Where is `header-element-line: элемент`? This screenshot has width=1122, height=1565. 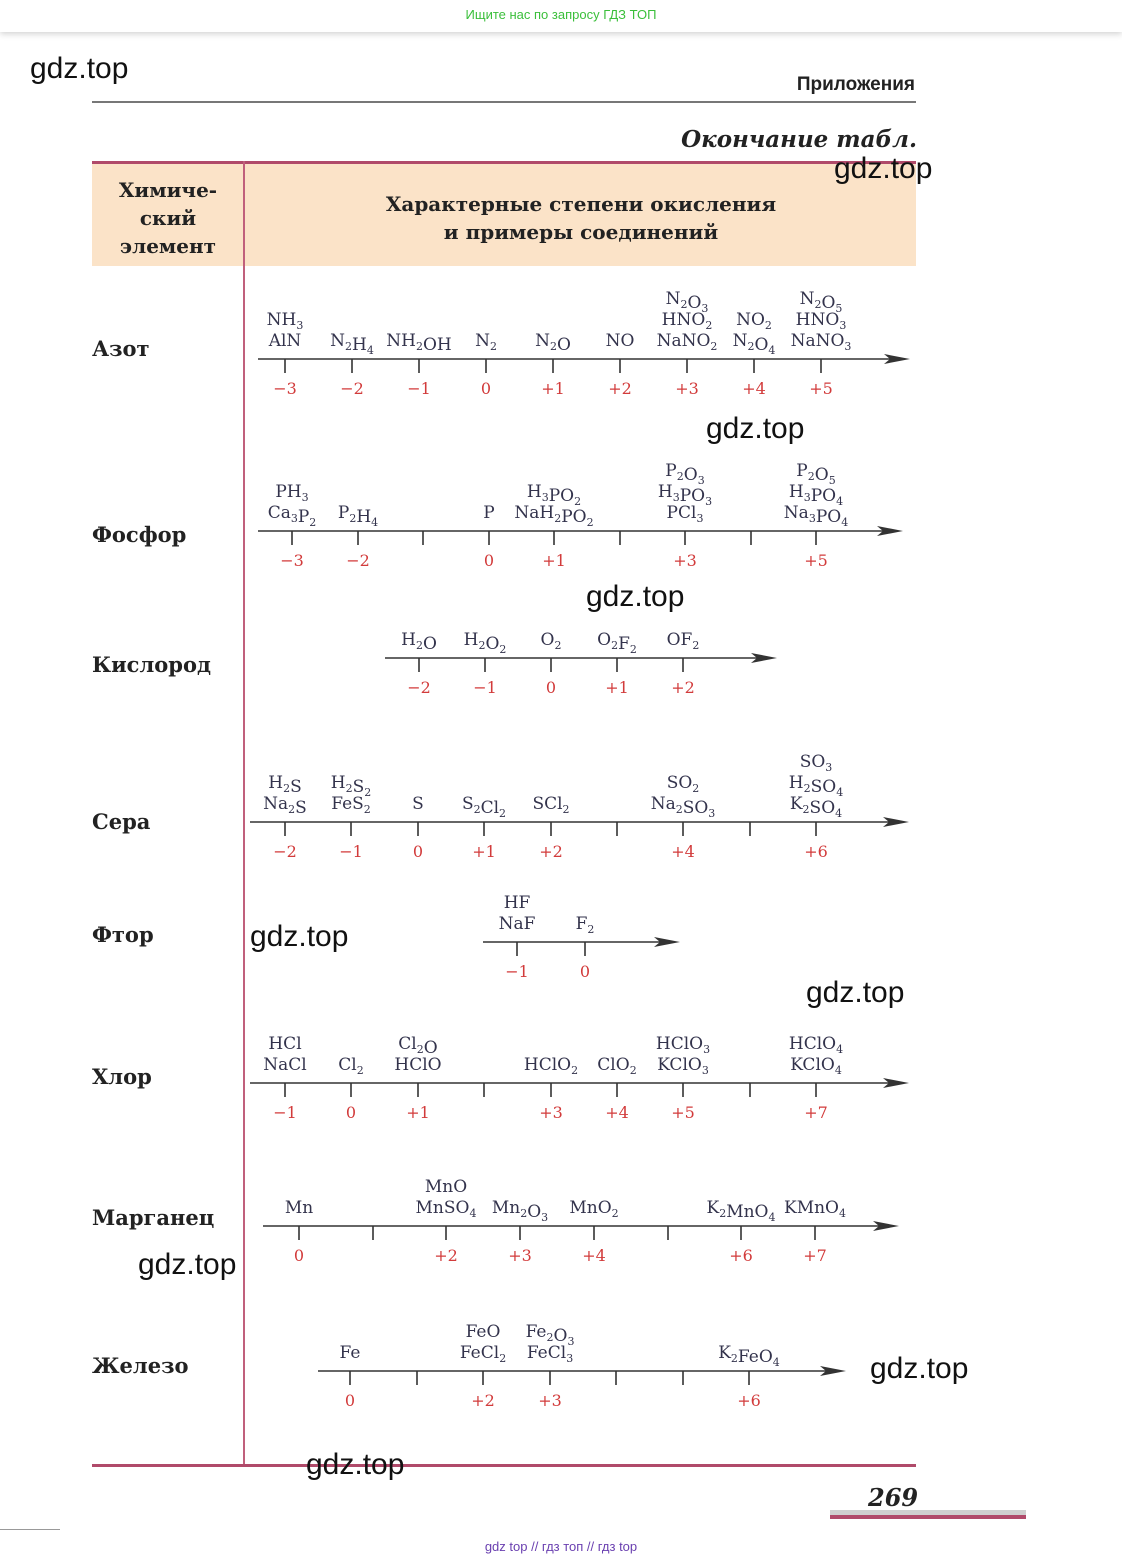
header-element-line: элемент is located at coordinates (168, 246).